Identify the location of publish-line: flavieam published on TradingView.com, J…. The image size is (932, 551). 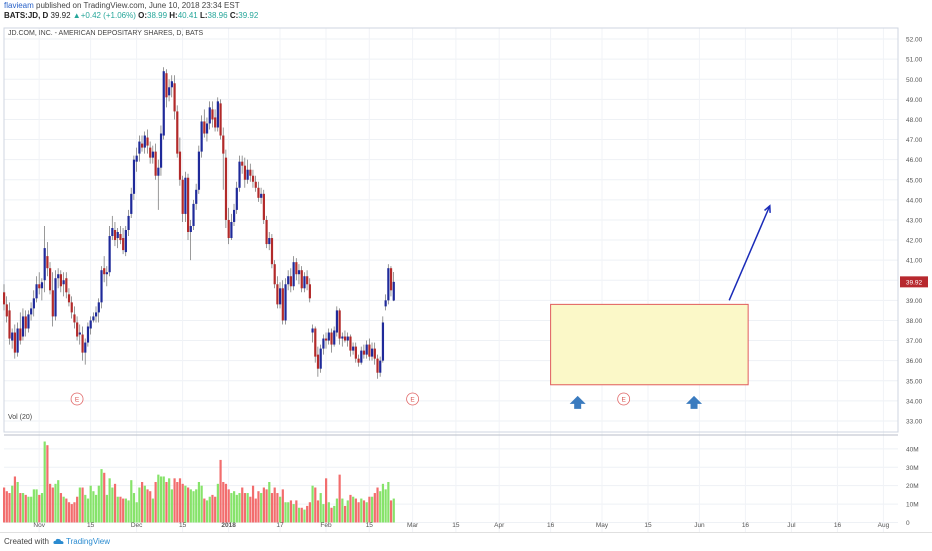
(122, 5).